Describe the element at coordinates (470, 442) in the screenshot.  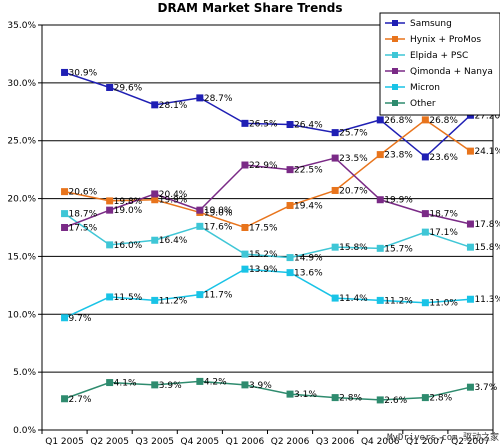
I see `x-tick-label: Q2 2007` at that location.